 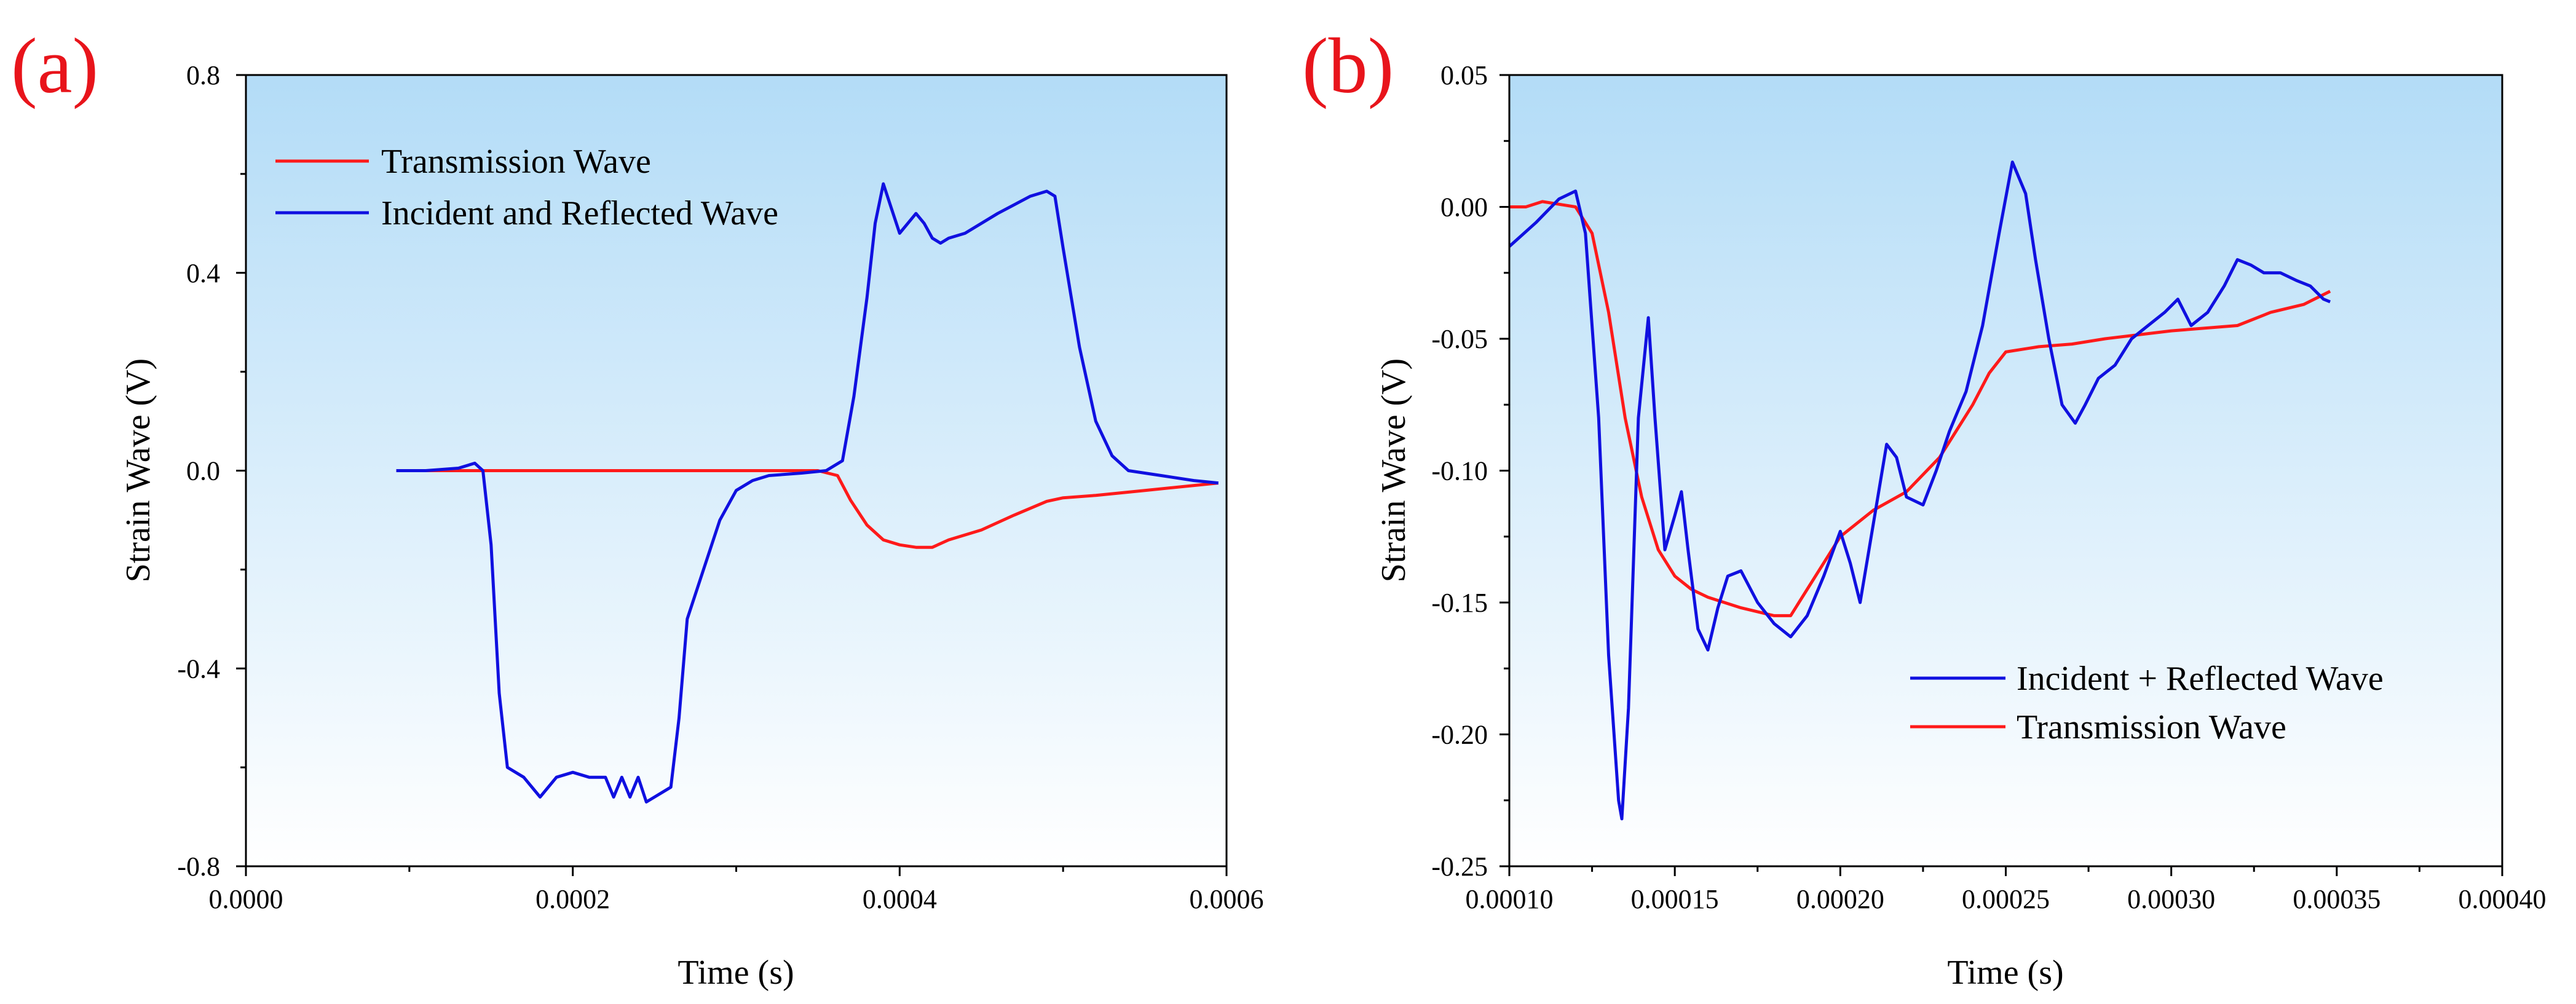 I want to click on panel-b-y-tick-label: -0.05, so click(x=1459, y=339).